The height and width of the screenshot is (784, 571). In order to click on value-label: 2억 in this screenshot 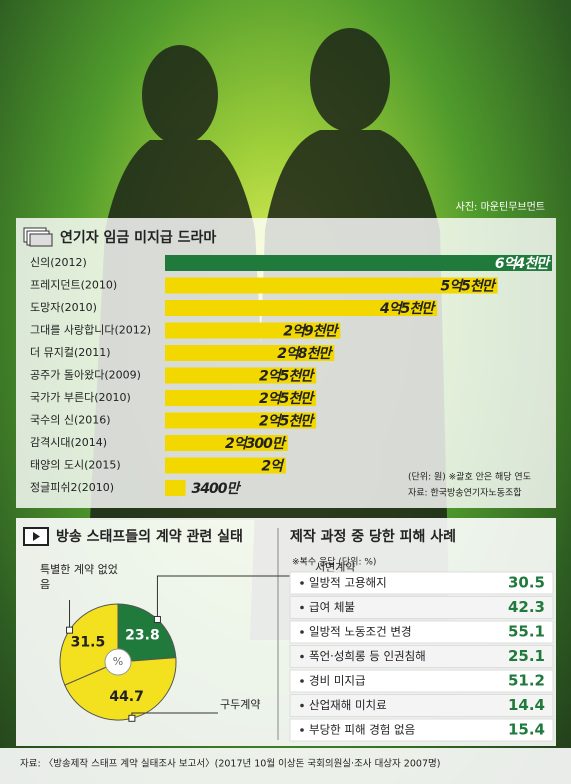, I will do `click(273, 467)`.